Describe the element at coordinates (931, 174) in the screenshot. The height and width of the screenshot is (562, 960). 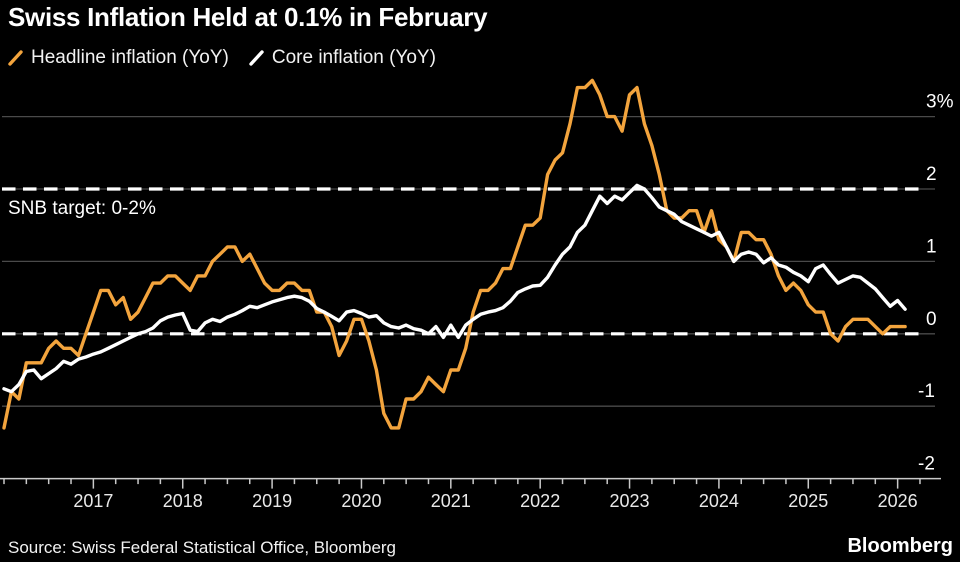
I see `y-axis-label: 2` at that location.